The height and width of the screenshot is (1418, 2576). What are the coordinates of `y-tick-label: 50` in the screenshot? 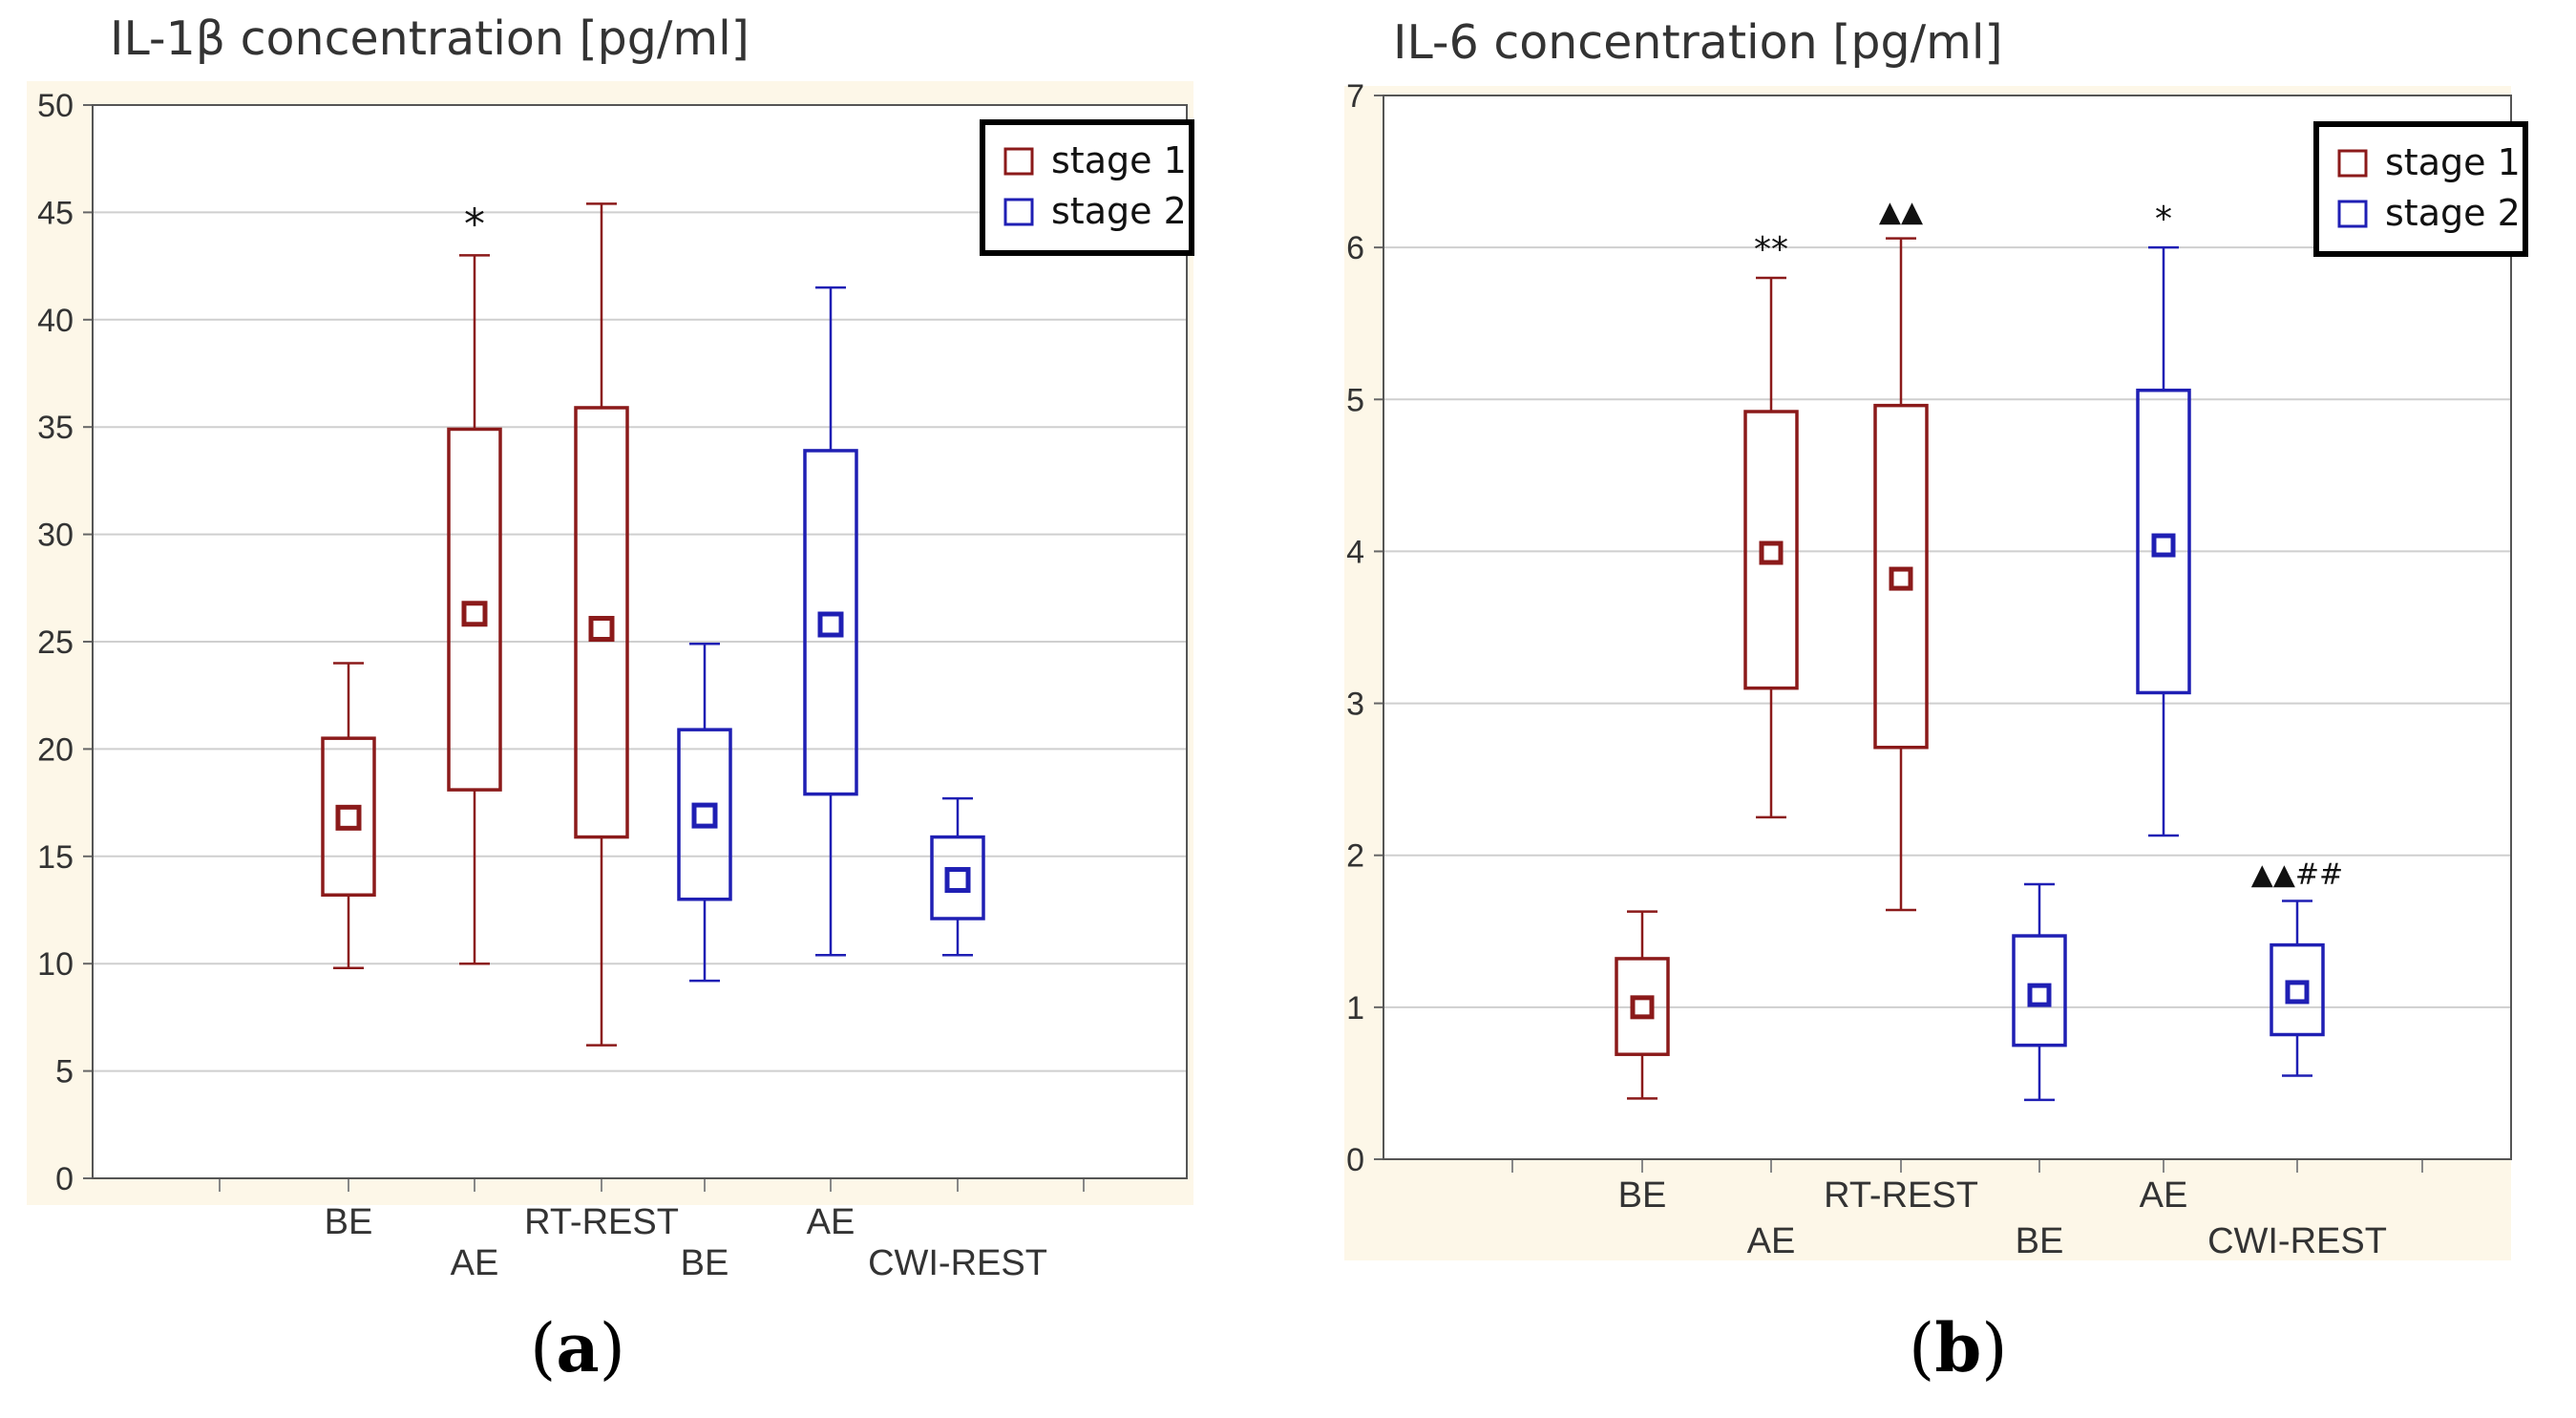 It's located at (55, 106).